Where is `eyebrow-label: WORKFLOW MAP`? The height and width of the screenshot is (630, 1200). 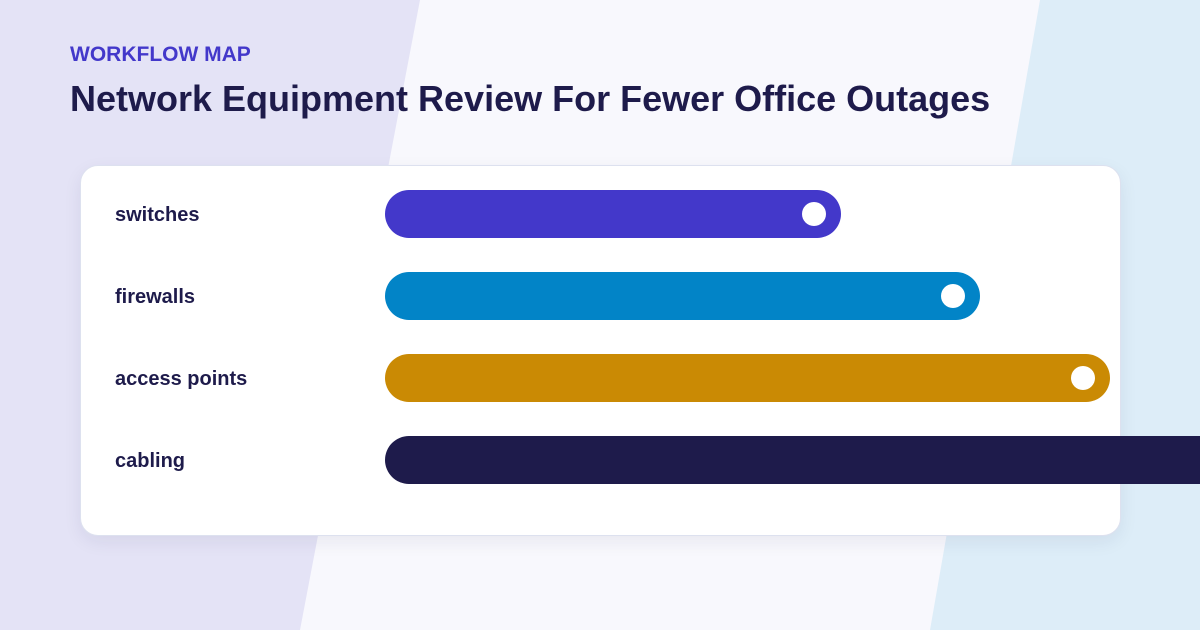
eyebrow-label: WORKFLOW MAP is located at coordinates (160, 54).